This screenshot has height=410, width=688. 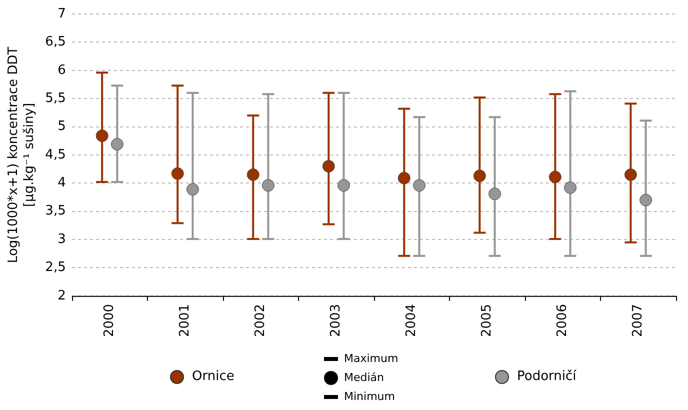 What do you see at coordinates (62, 296) in the screenshot?
I see `y-tick-label: 2` at bounding box center [62, 296].